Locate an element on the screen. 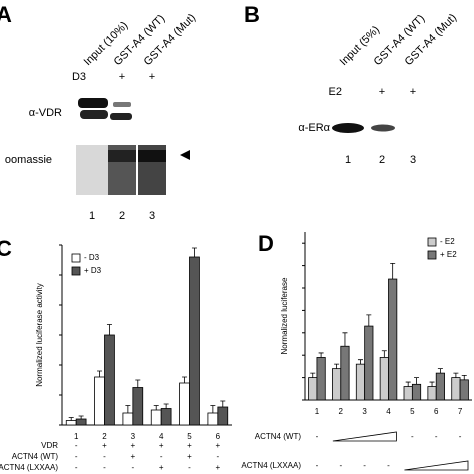 This screenshot has width=474, height=474. legend-label: - E2 is located at coordinates (447, 241).